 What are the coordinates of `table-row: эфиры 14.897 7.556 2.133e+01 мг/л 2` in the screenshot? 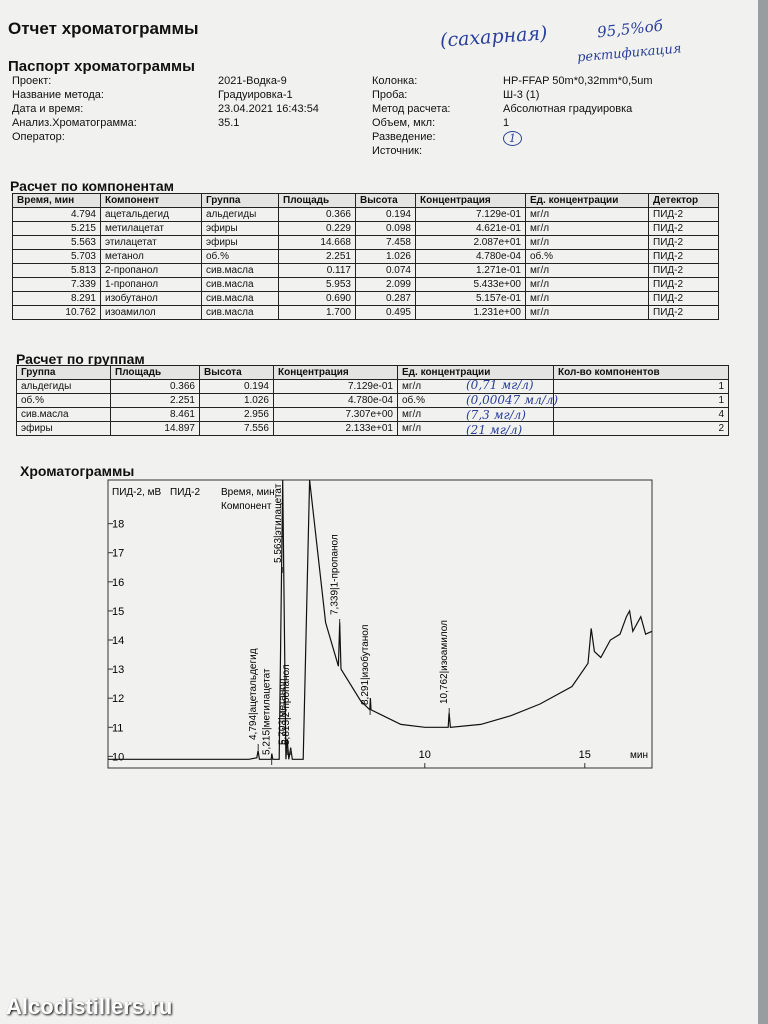 It's located at (372, 428).